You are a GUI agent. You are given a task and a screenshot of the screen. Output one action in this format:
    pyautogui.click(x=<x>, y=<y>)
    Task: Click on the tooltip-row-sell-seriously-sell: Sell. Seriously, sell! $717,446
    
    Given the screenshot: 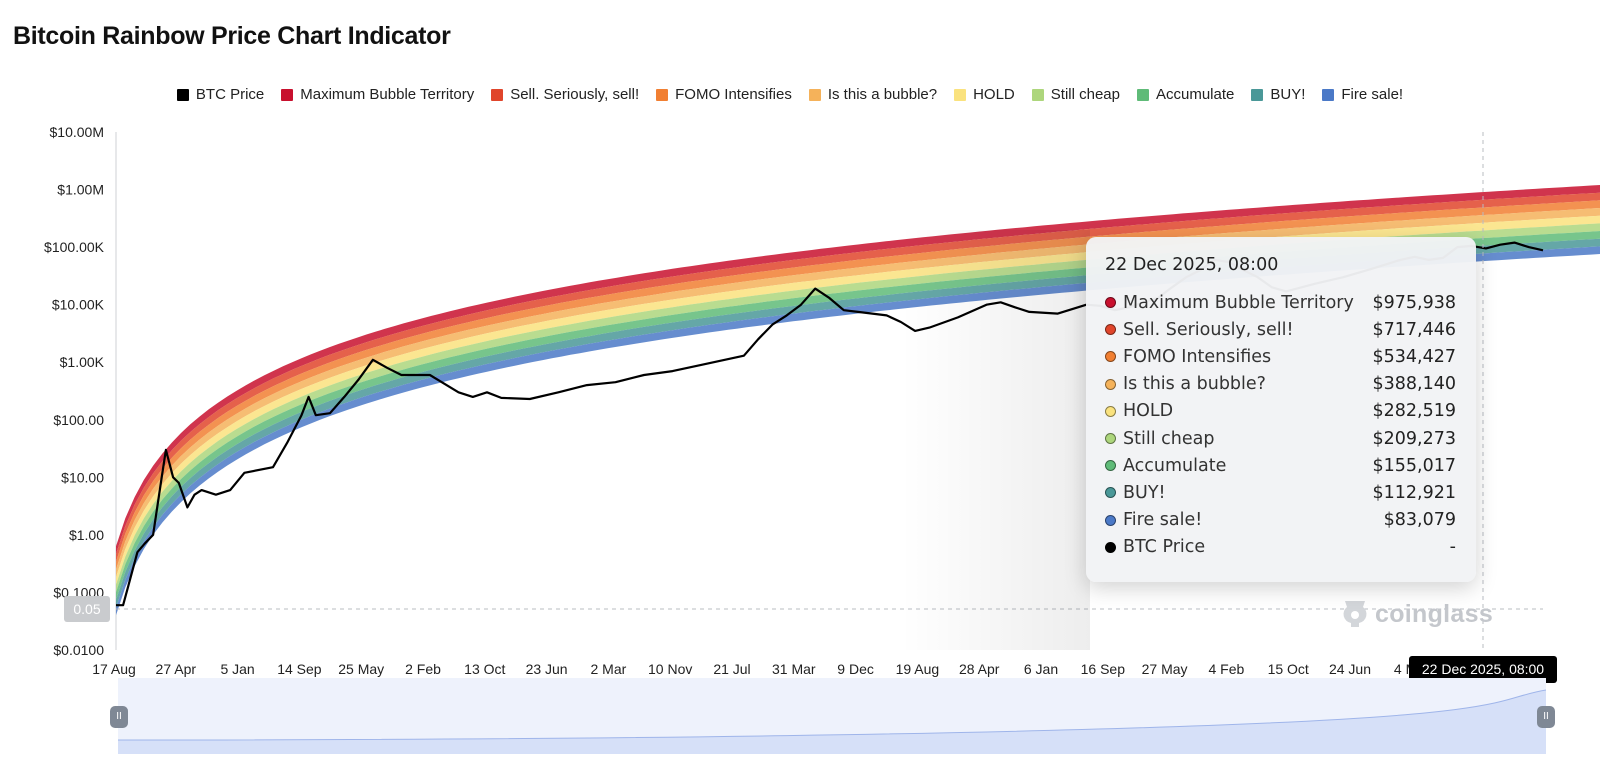 What is the action you would take?
    pyautogui.click(x=1280, y=329)
    